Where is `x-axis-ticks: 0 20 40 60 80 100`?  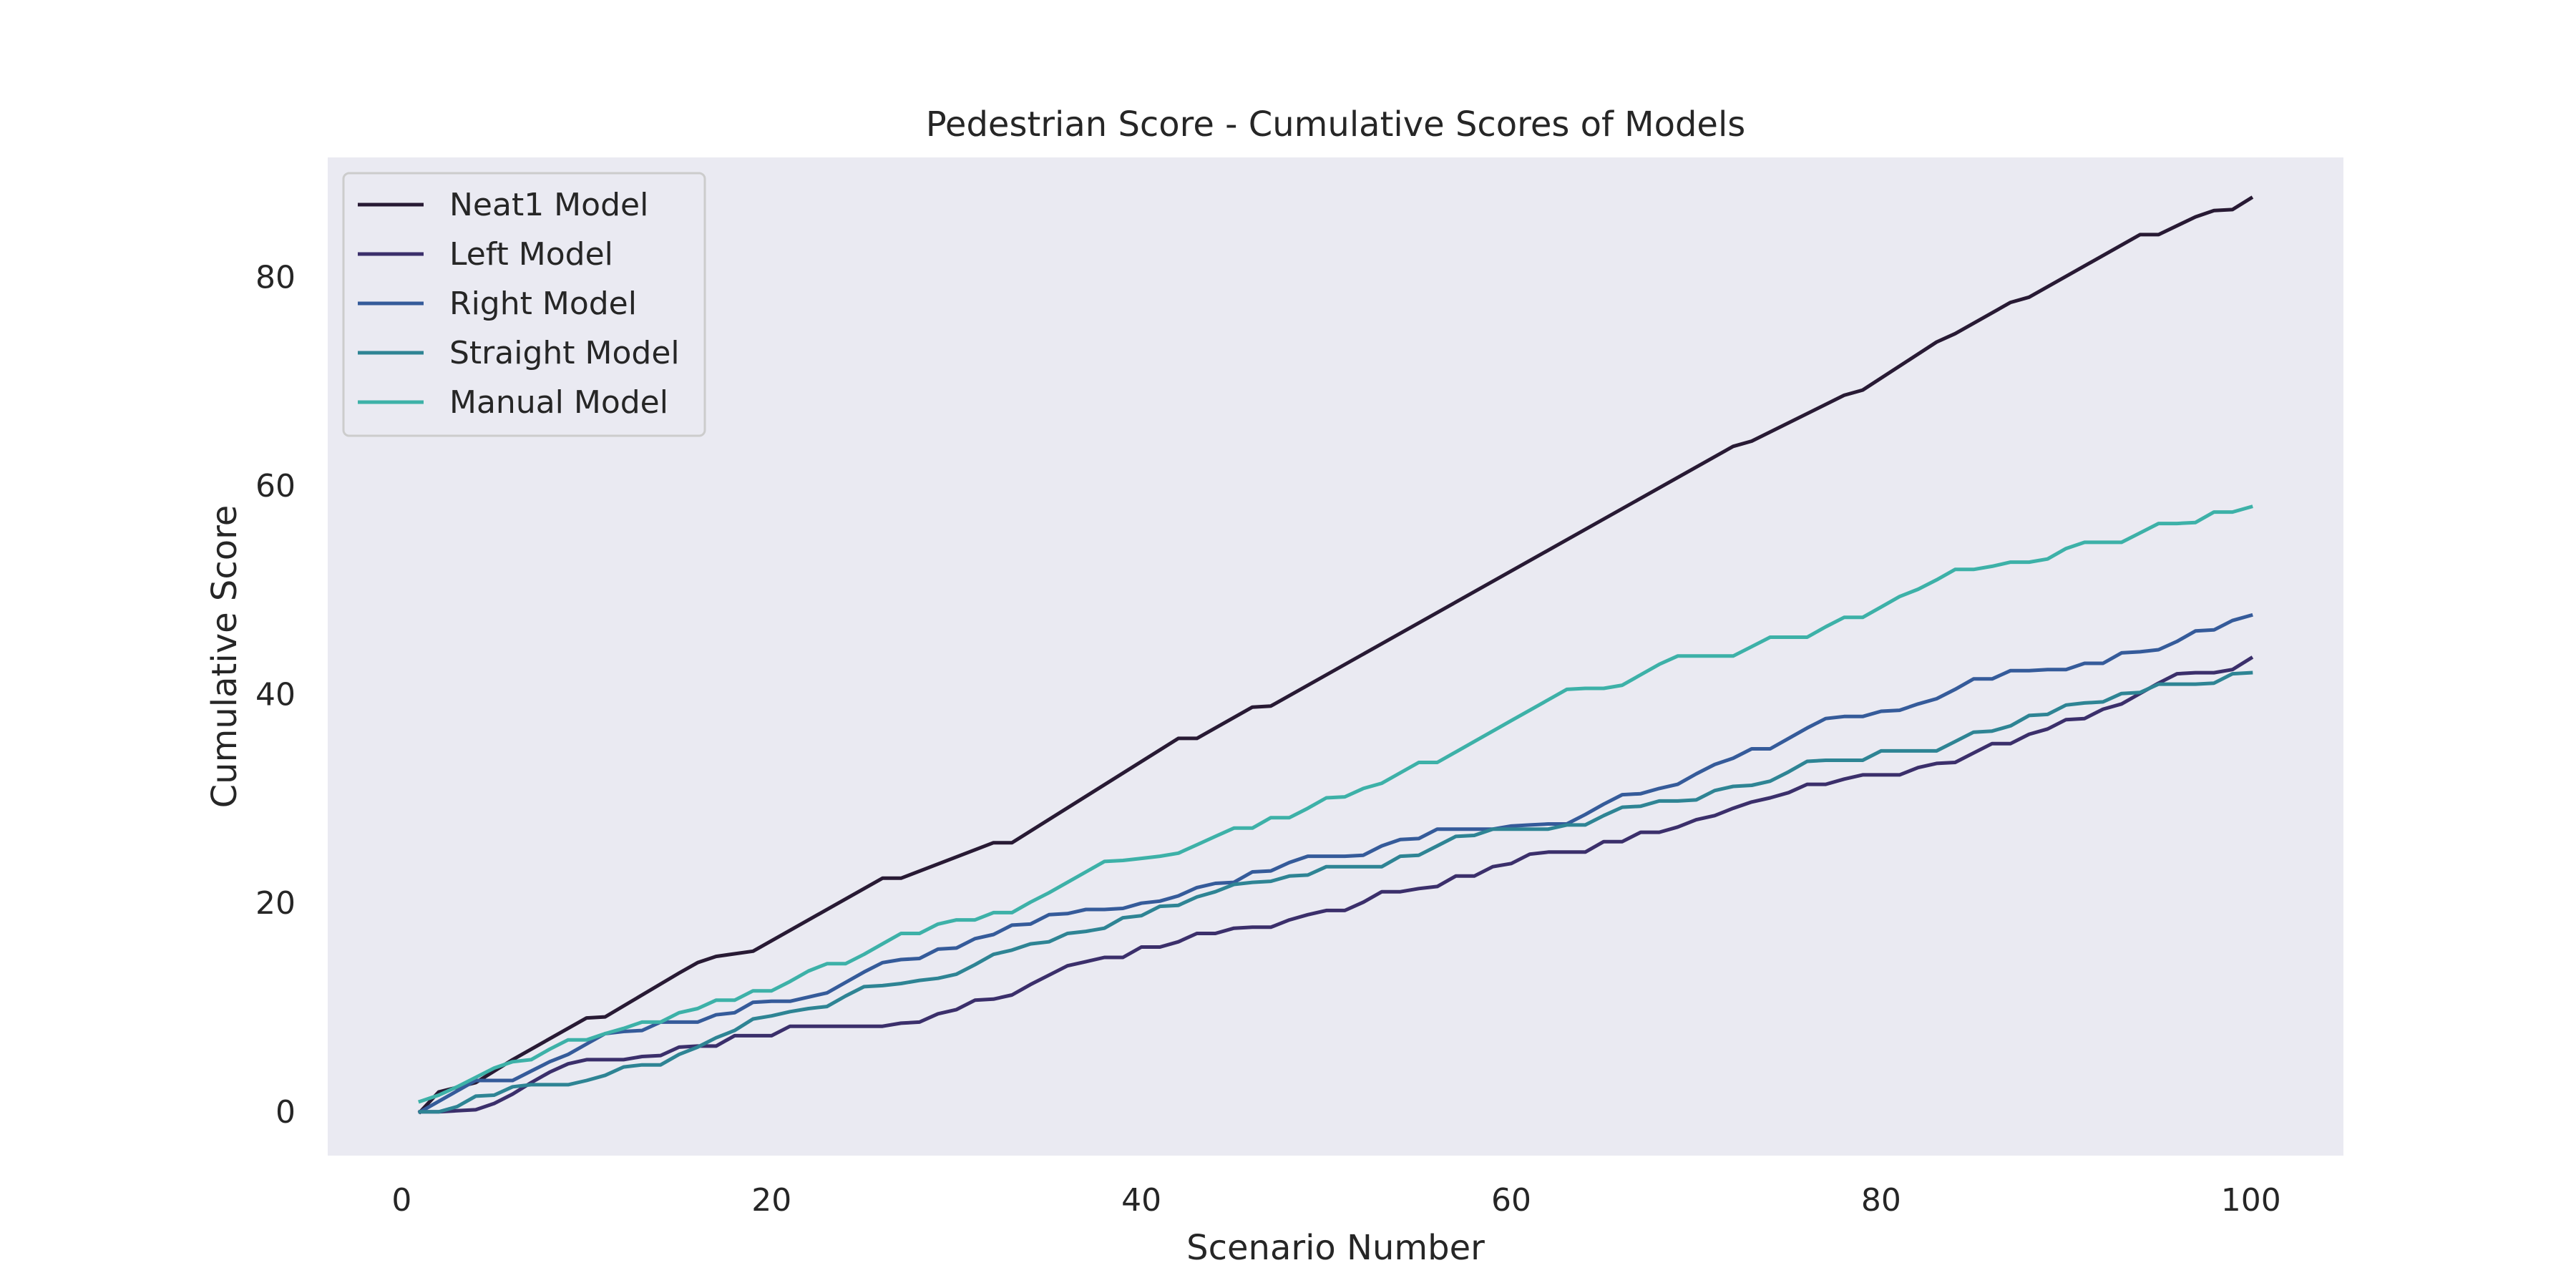
x-axis-ticks: 0 20 40 60 80 100 is located at coordinates (1335, 1200).